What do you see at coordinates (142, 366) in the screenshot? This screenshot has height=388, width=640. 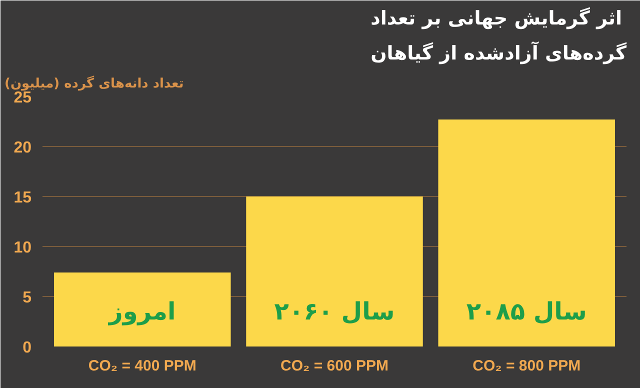 I see `x-tick-label: CO₂ = 400 PPM` at bounding box center [142, 366].